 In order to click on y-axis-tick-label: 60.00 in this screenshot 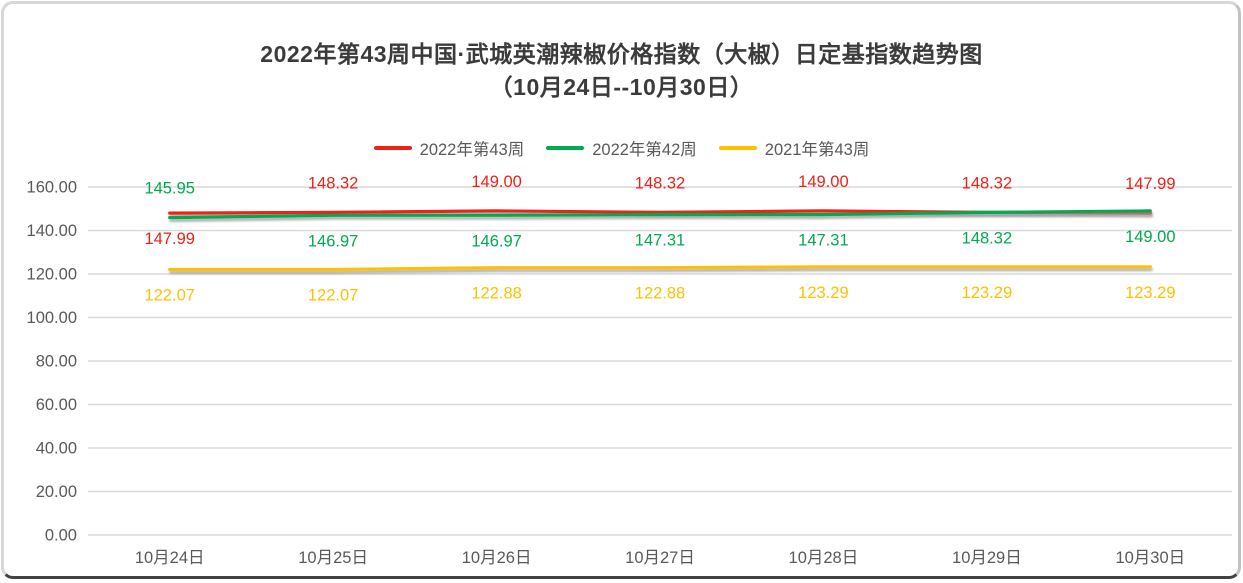, I will do `click(56, 405)`.